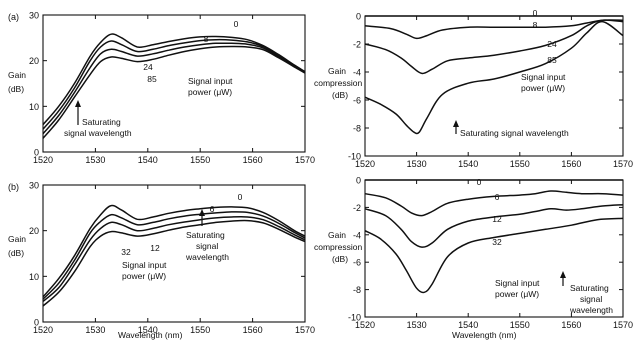 This screenshot has height=343, width=633. Describe the element at coordinates (484, 335) in the screenshot. I see `x-axis-label-right: Wavelength (nm)` at that location.